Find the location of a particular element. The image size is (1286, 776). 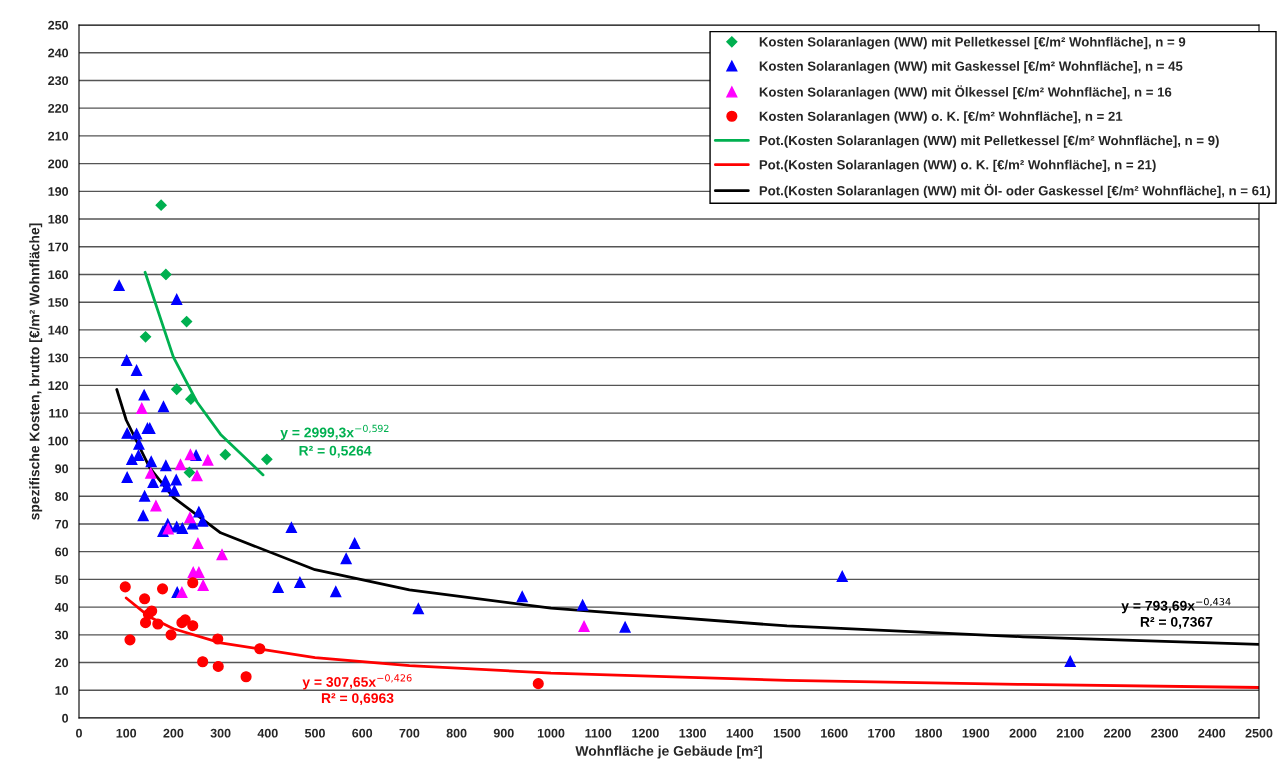

x-tick-label: 2200 is located at coordinates (1117, 733).